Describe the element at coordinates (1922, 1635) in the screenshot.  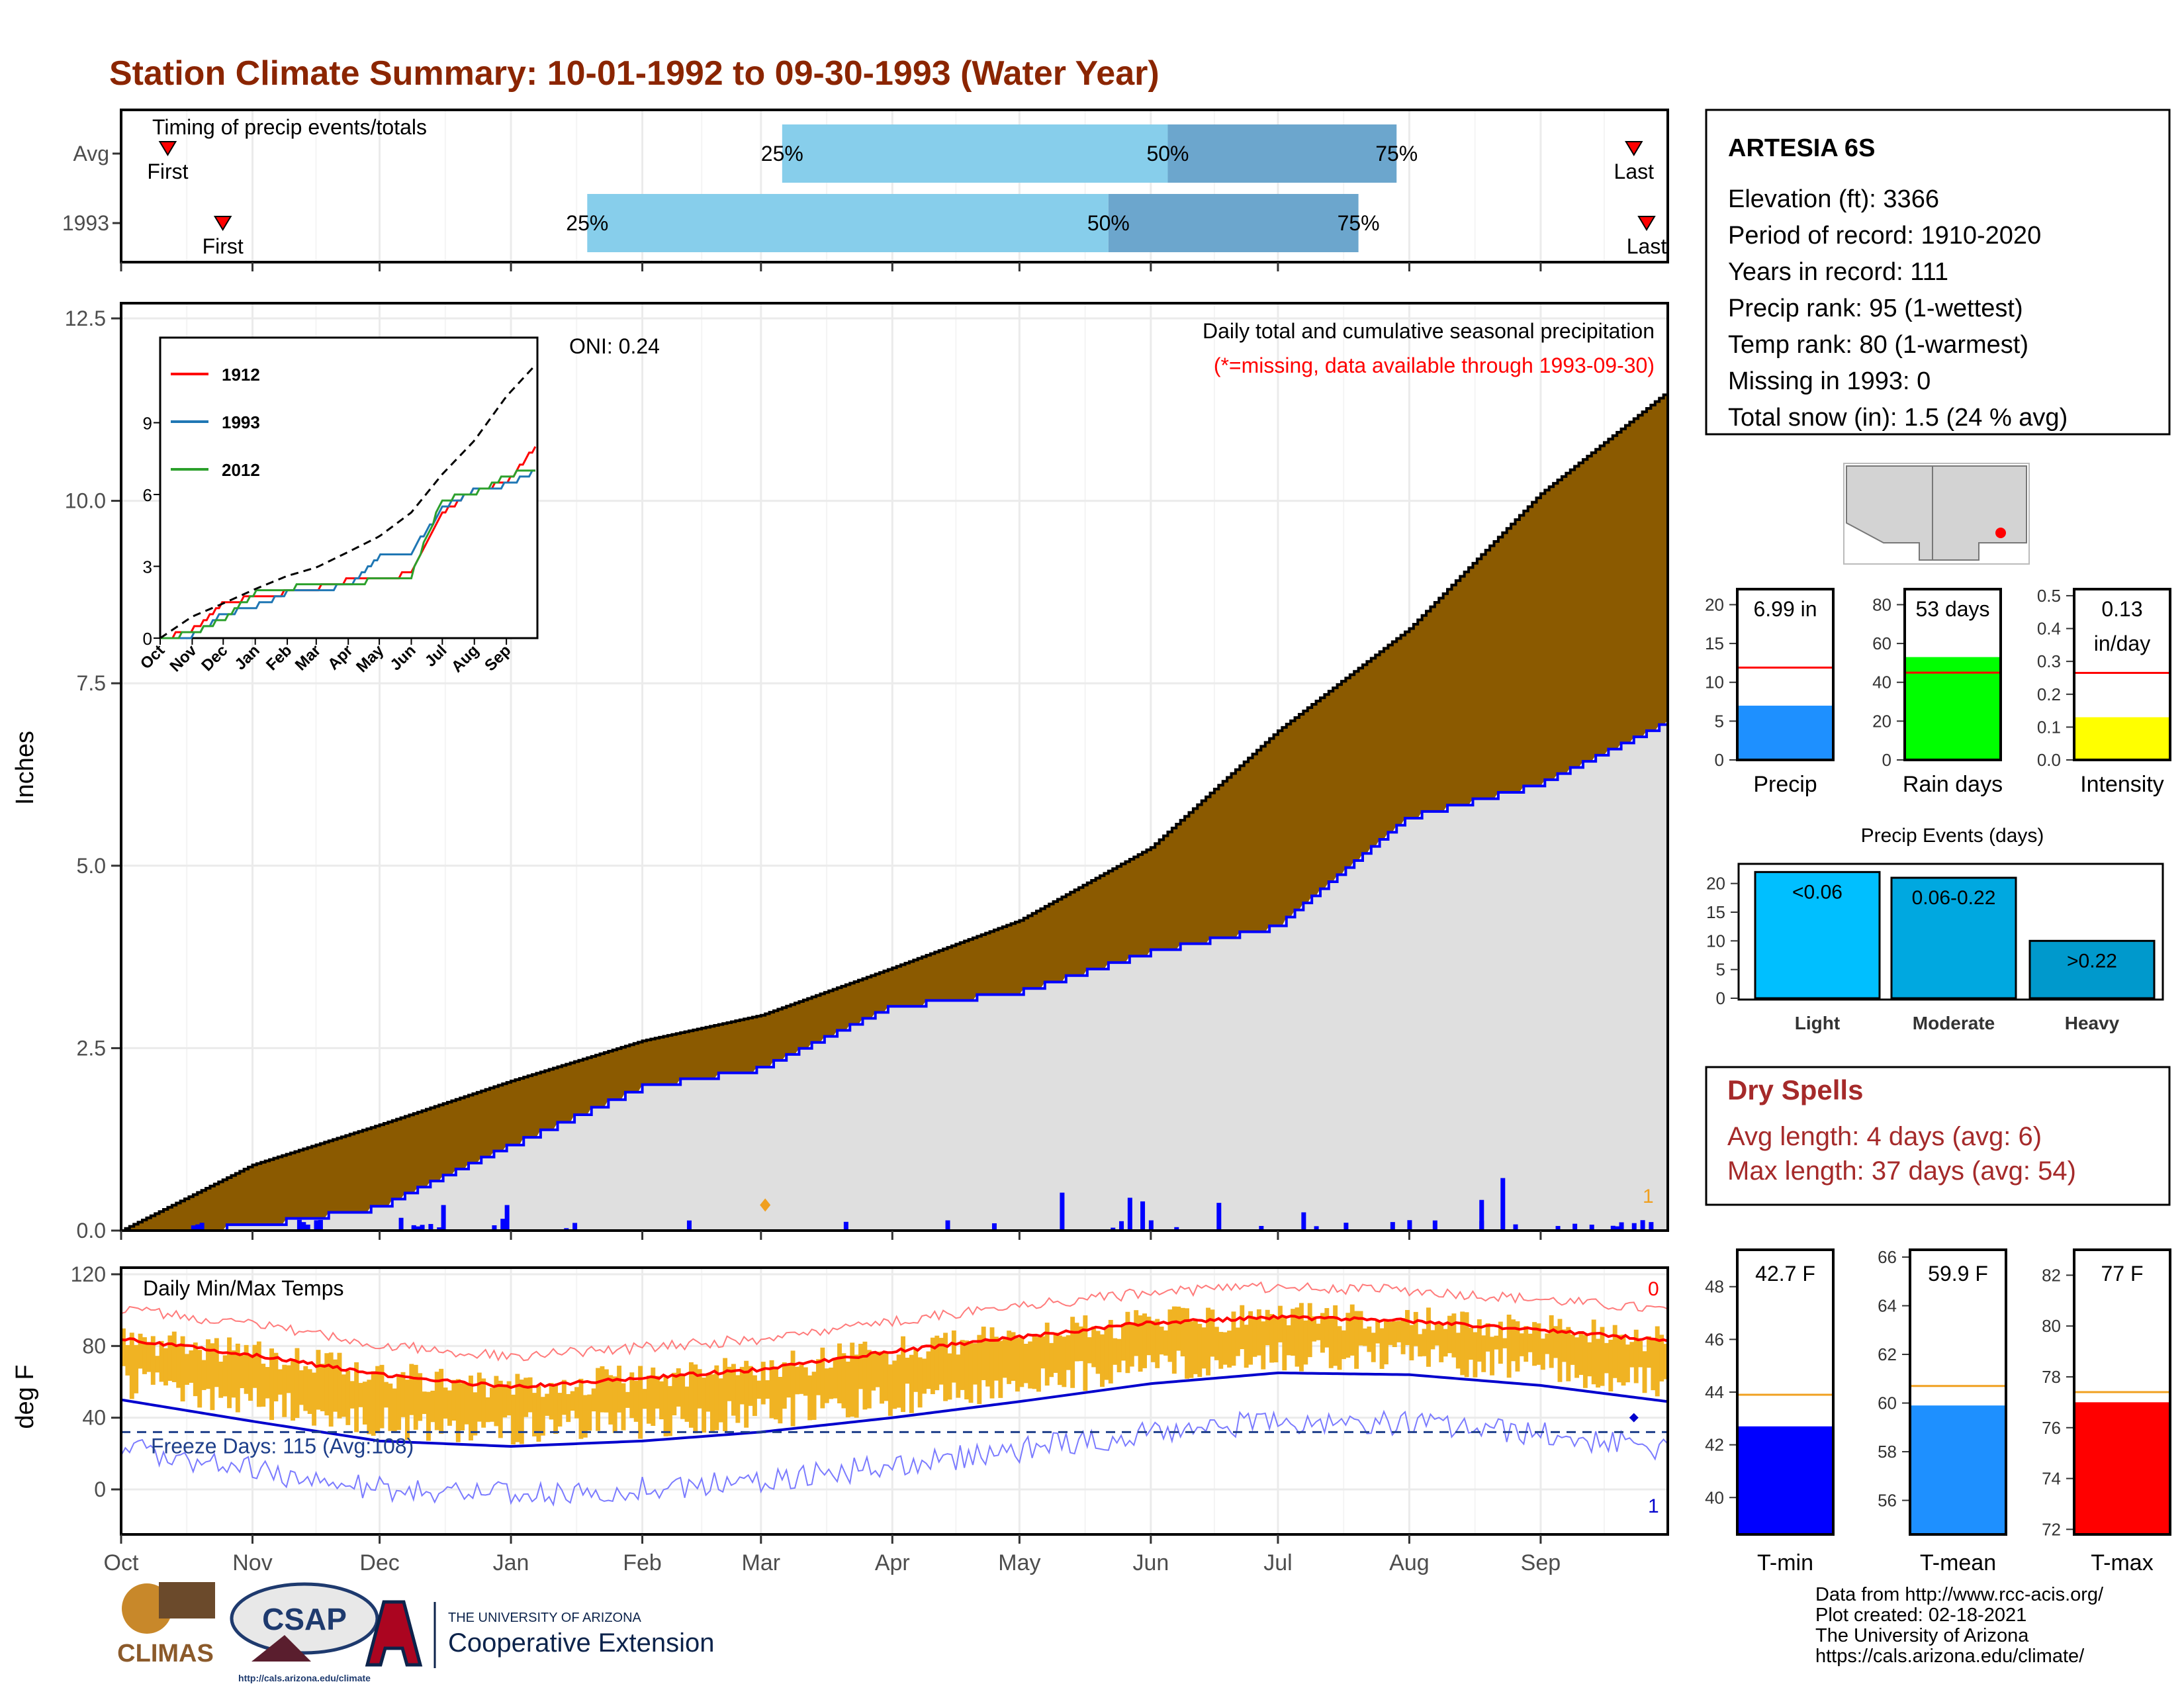
I see `footer-line: The University of Arizona` at that location.